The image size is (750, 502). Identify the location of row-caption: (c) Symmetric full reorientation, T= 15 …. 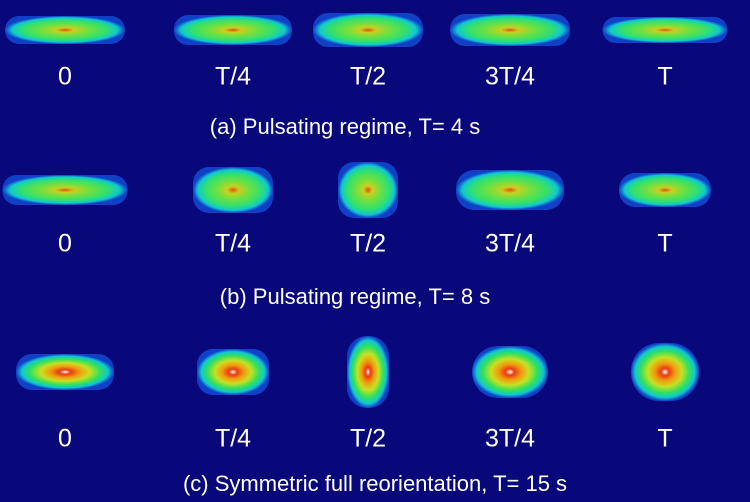
(375, 483).